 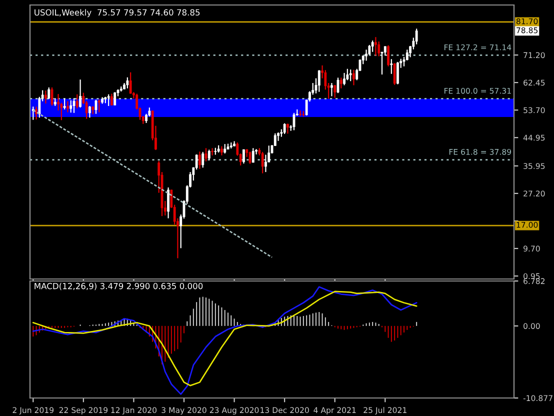 What do you see at coordinates (118, 286) in the screenshot?
I see `chart-title: MACD(12,26,9) 3.479 2.990 0.635 0.000` at bounding box center [118, 286].